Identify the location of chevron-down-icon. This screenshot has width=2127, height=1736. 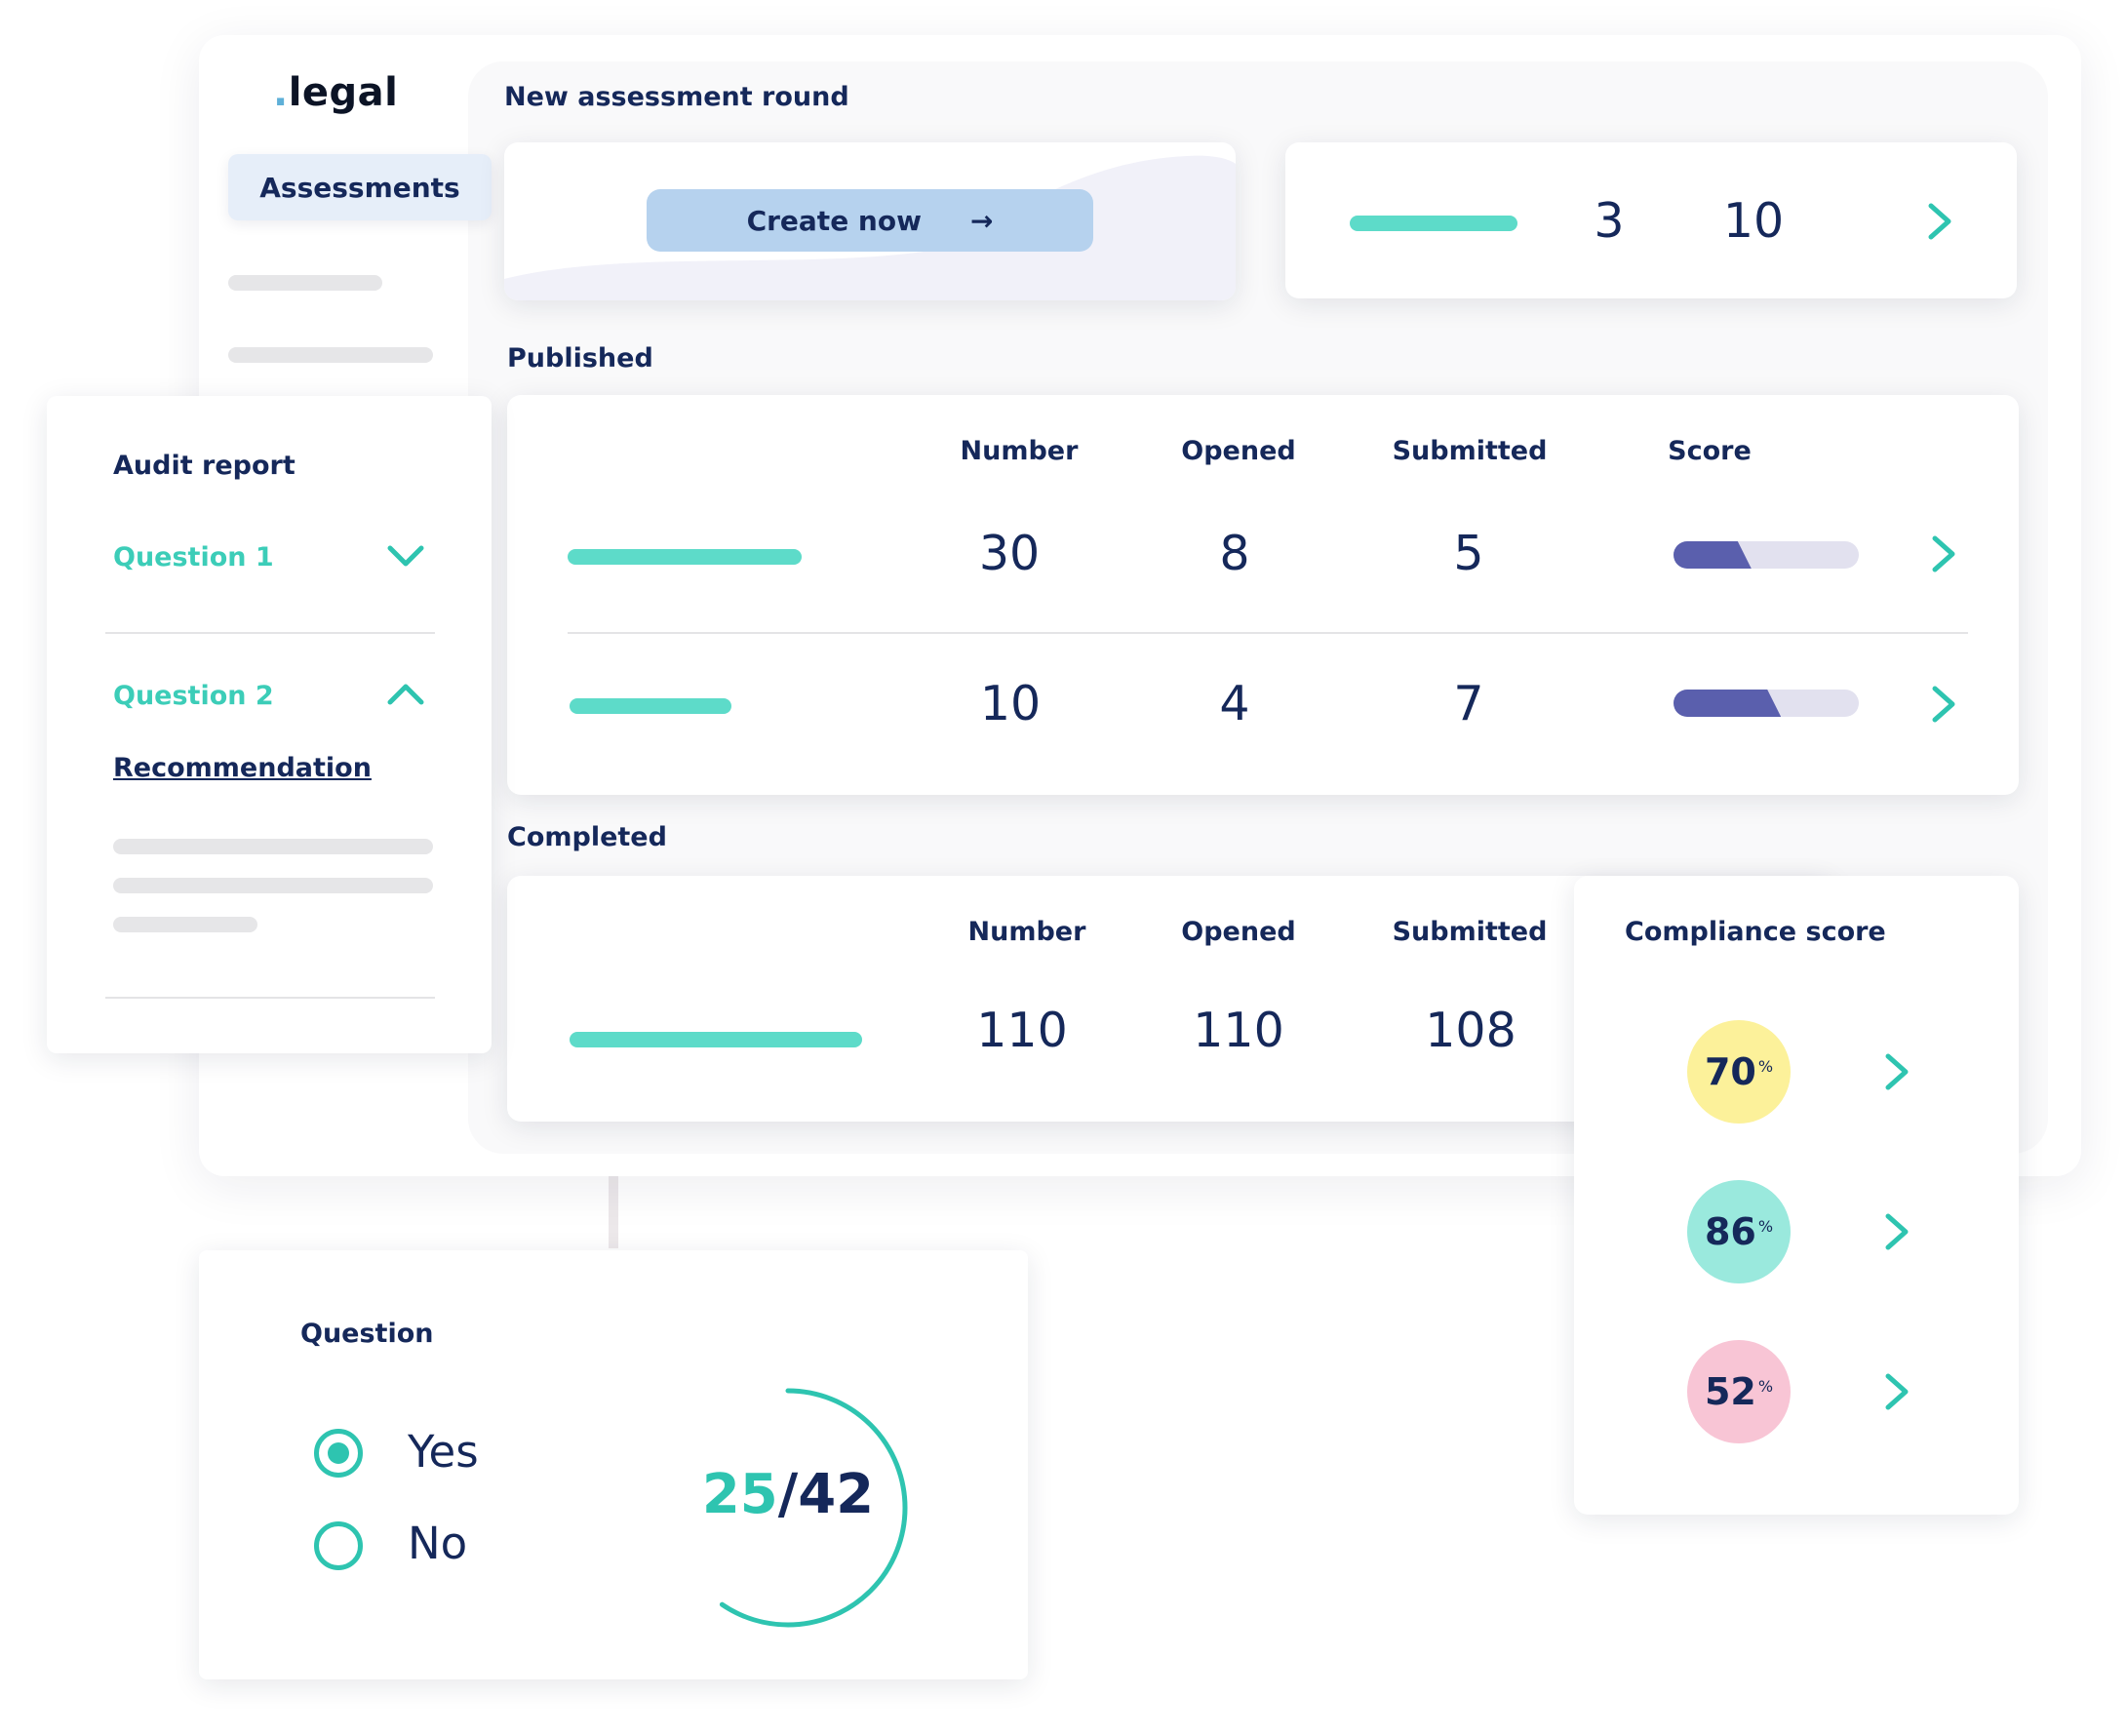
(405, 556).